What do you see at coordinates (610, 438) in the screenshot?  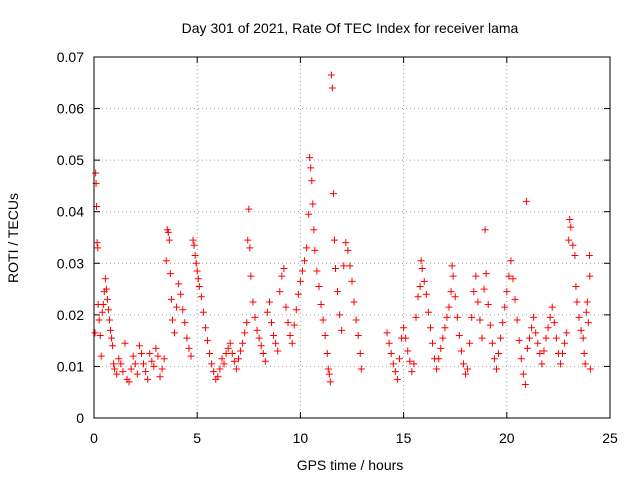 I see `x-tick-label: 25` at bounding box center [610, 438].